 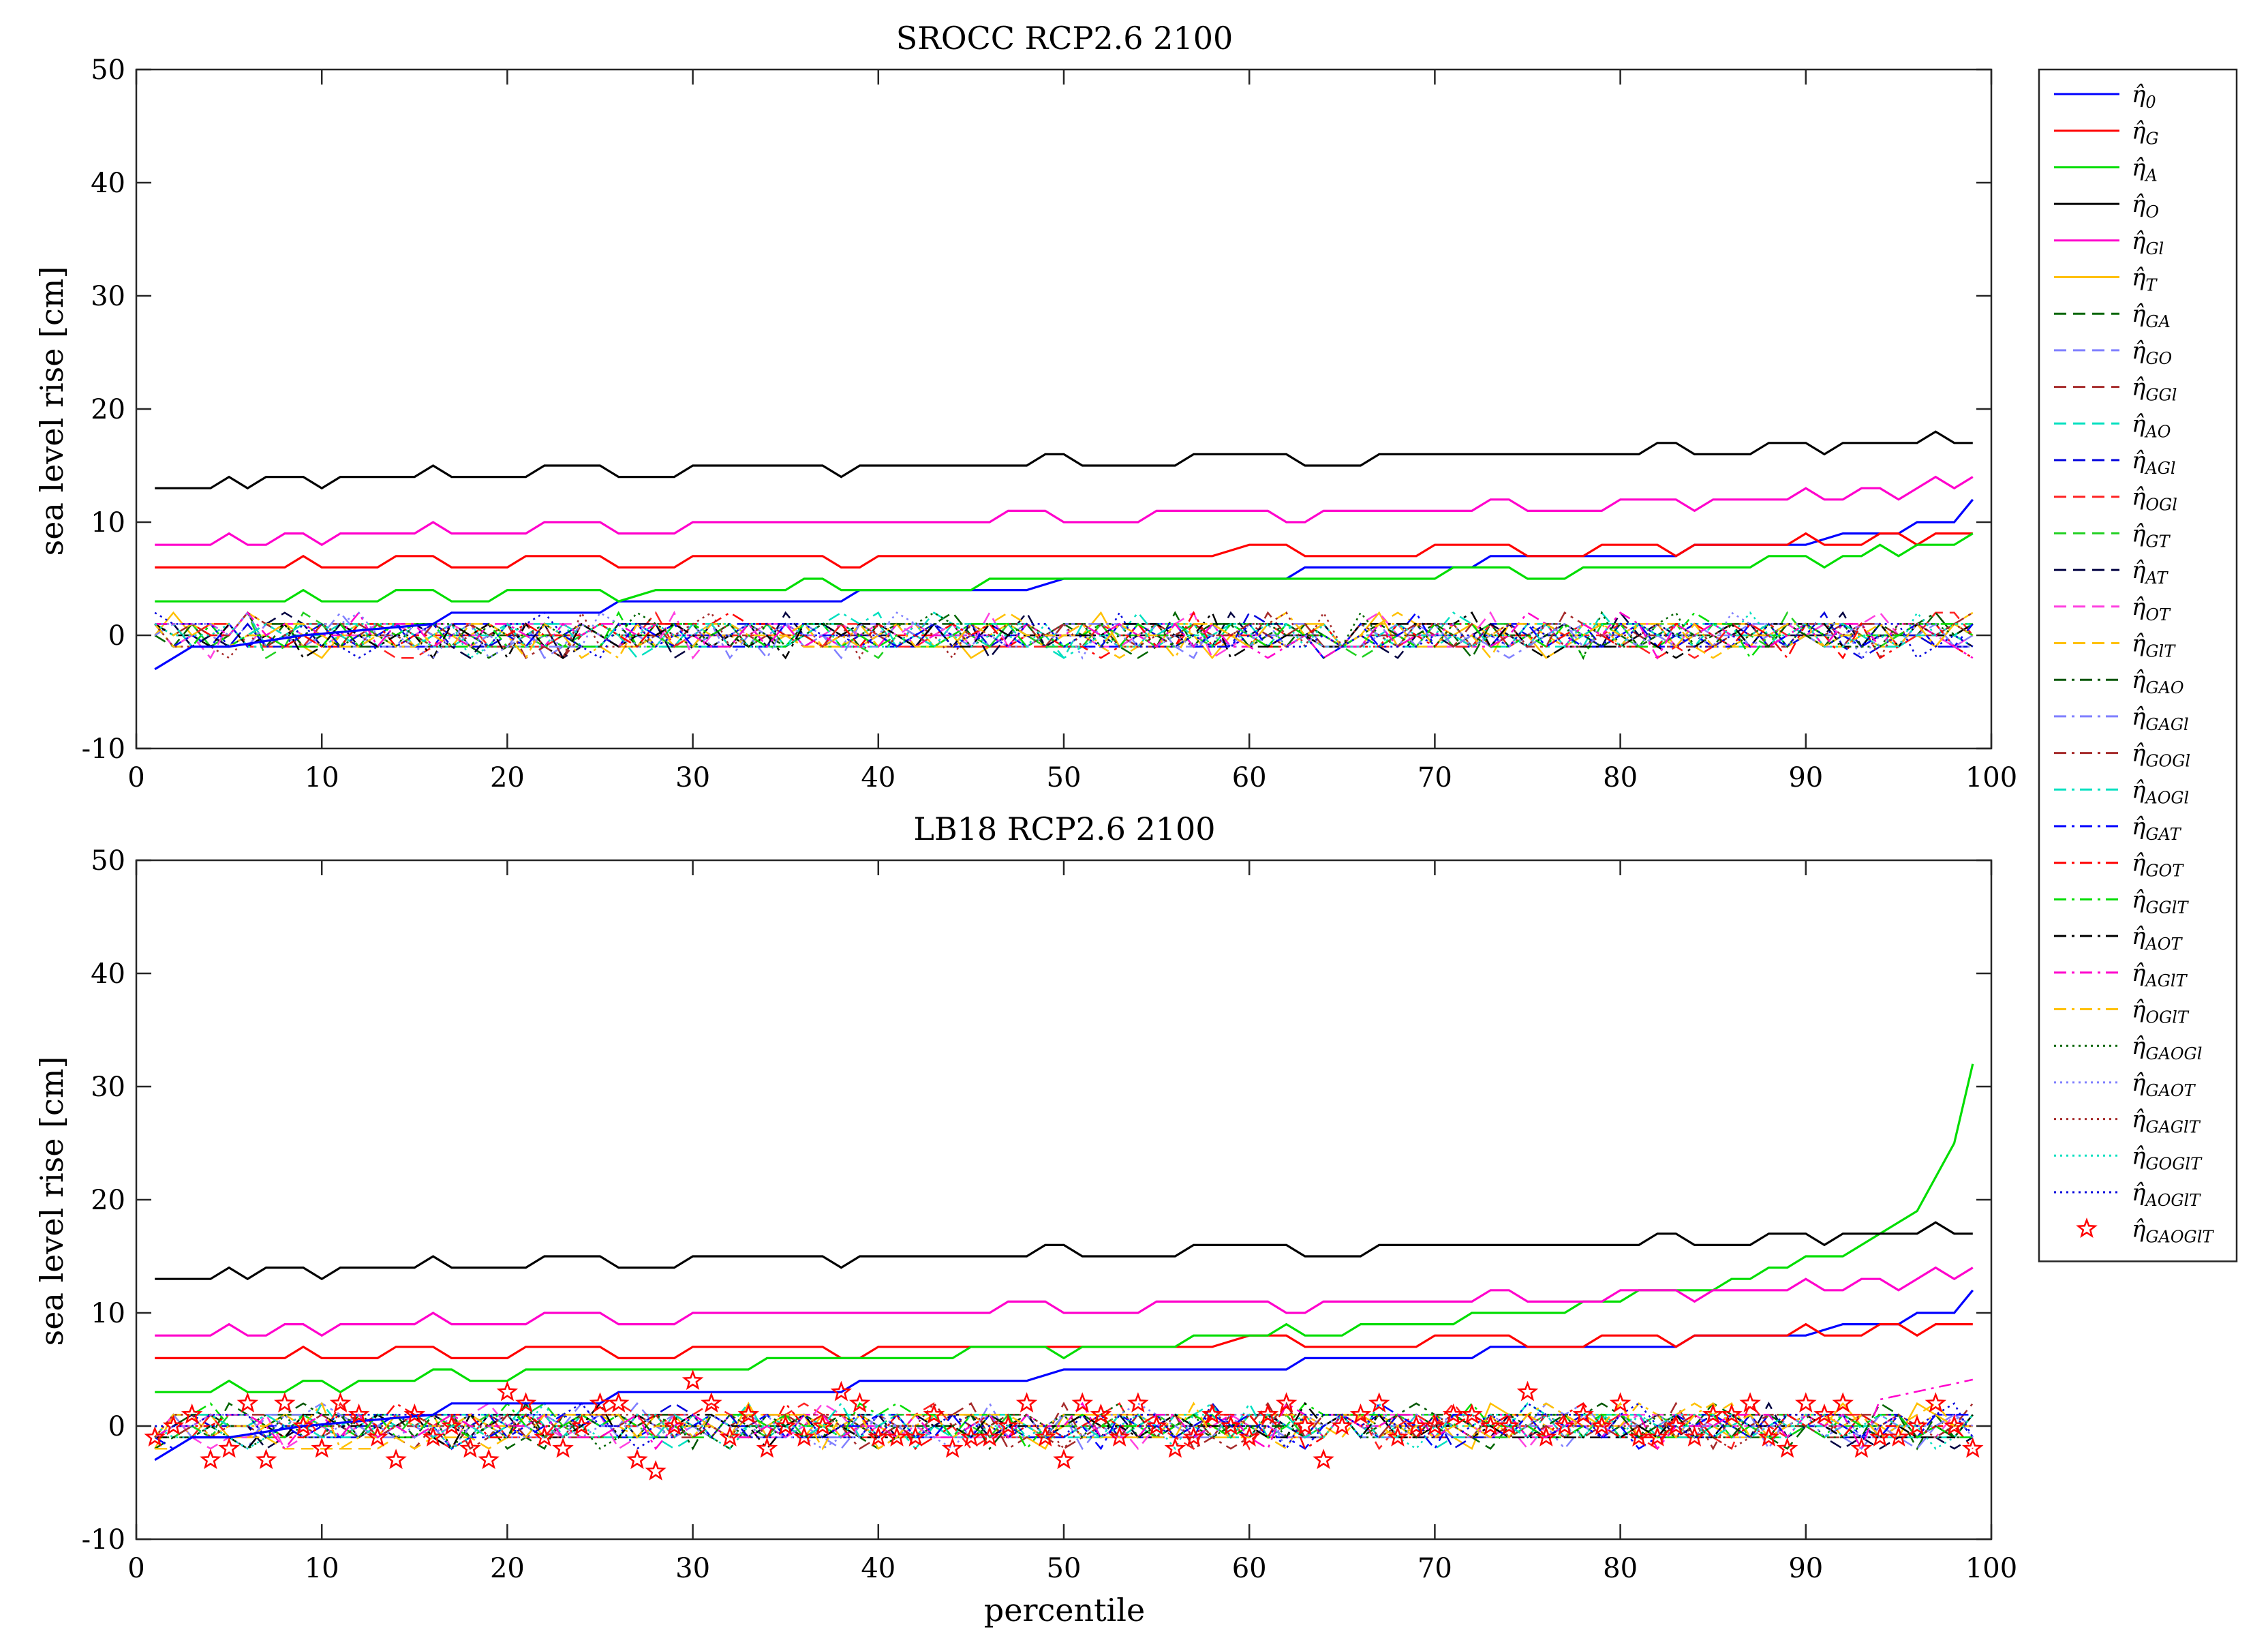 What do you see at coordinates (108, 296) in the screenshot?
I see `y-tick-label: 30` at bounding box center [108, 296].